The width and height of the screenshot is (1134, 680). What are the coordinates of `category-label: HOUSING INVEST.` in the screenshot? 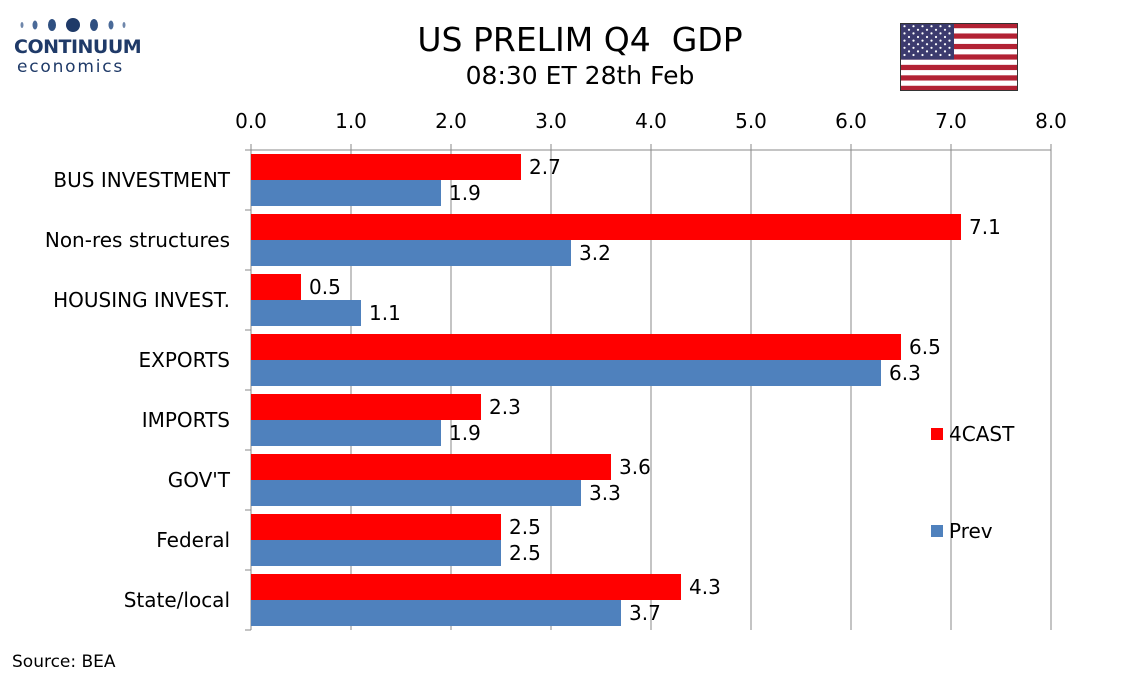 It's located at (141, 300).